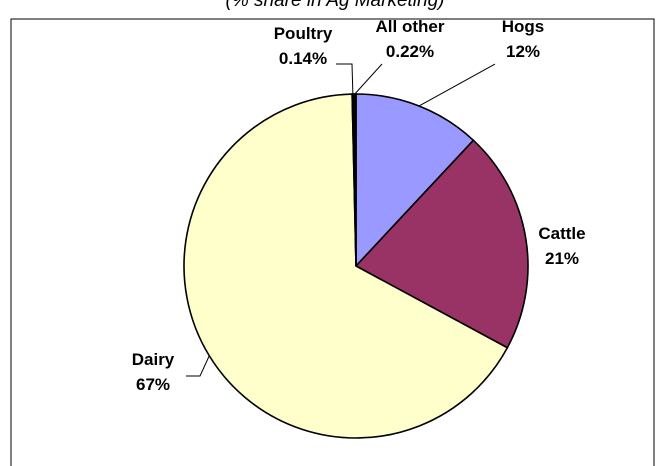  What do you see at coordinates (153, 384) in the screenshot?
I see `slice-label-dairy-value: 67%` at bounding box center [153, 384].